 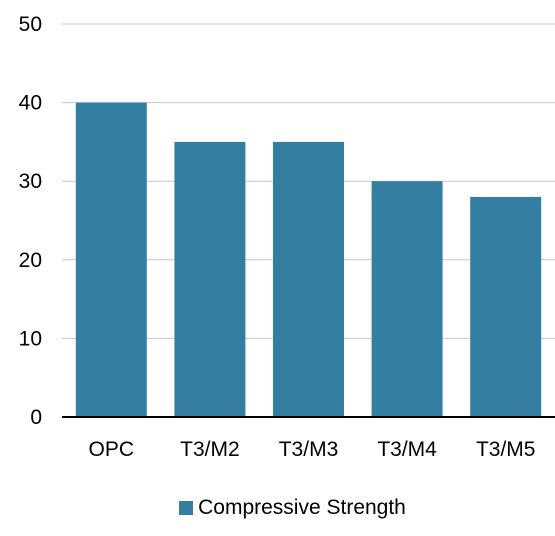 What do you see at coordinates (210, 279) in the screenshot?
I see `bar-t3-m2` at bounding box center [210, 279].